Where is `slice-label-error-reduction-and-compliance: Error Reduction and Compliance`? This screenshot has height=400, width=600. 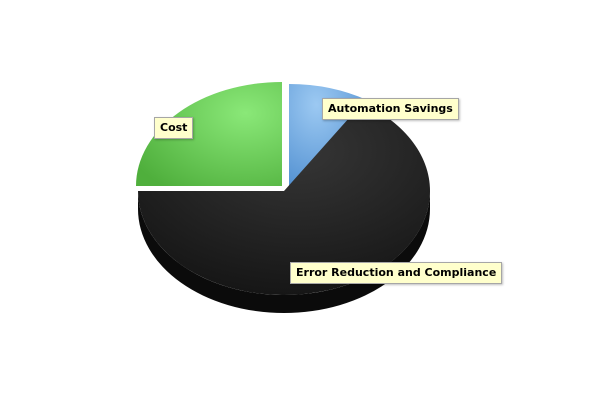 slice-label-error-reduction-and-compliance: Error Reduction and Compliance is located at coordinates (396, 273).